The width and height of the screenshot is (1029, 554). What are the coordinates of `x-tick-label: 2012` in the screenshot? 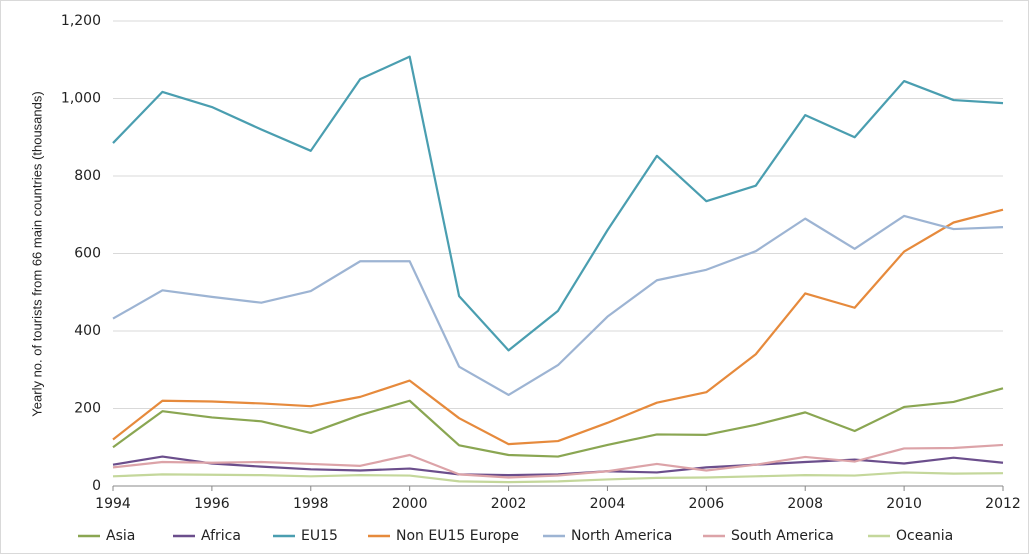 It's located at (1003, 504).